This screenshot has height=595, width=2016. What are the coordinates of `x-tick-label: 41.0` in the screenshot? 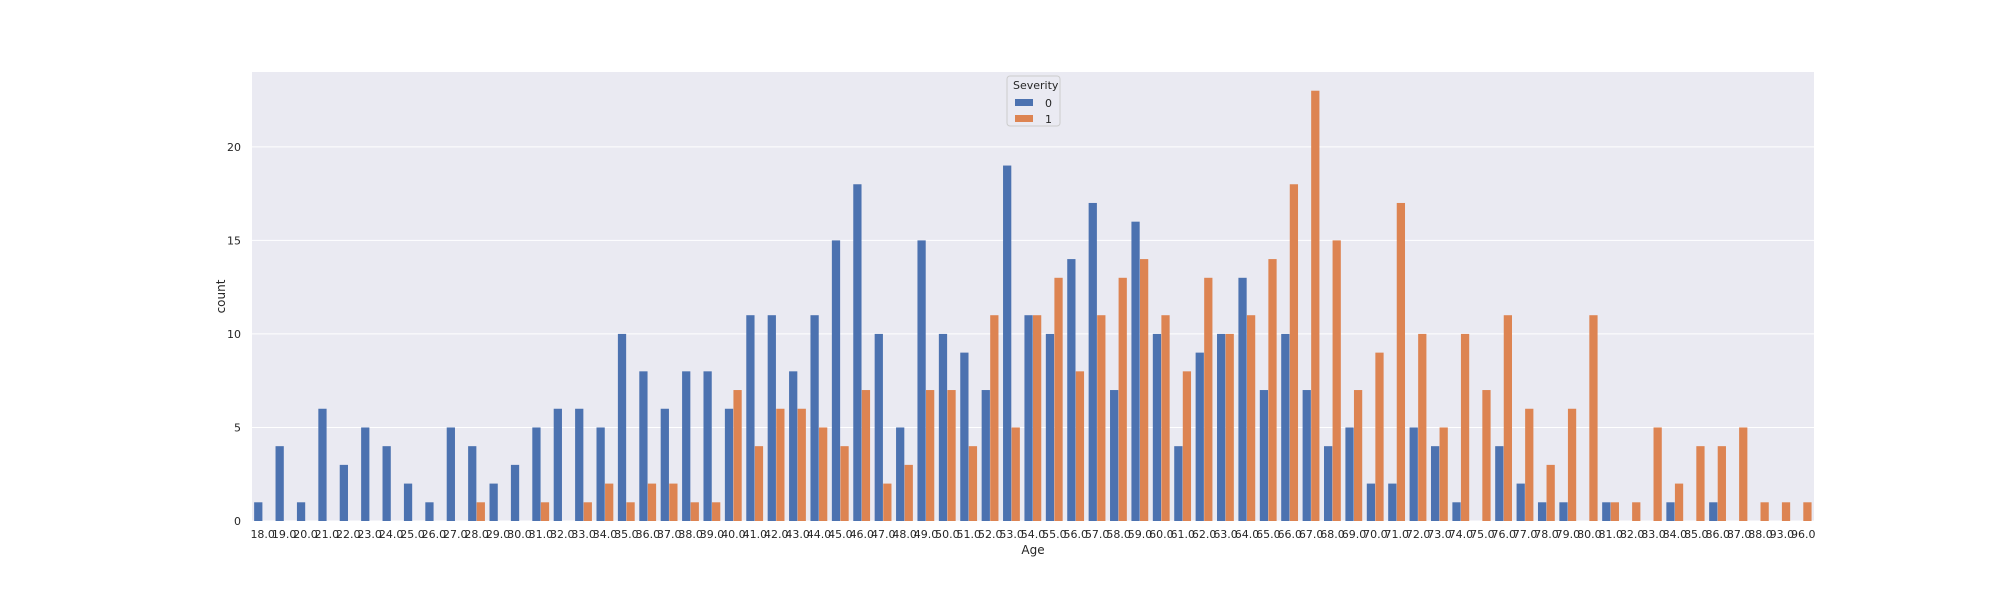 It's located at (755, 534).